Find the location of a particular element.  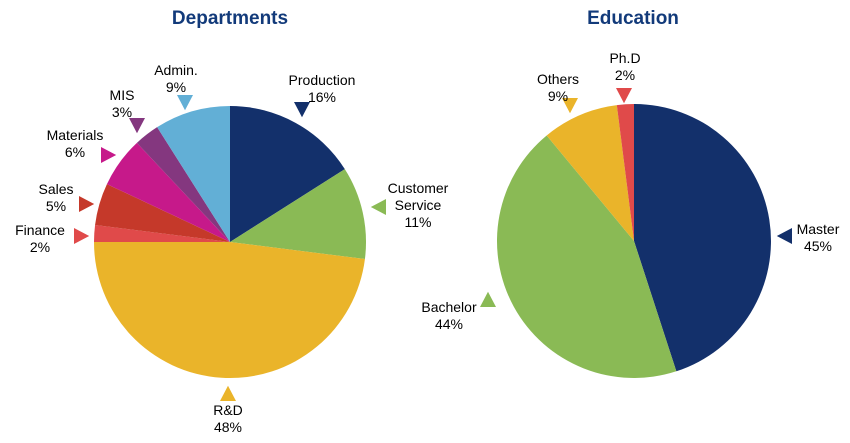

pie-slice-sales is located at coordinates (162, 213).